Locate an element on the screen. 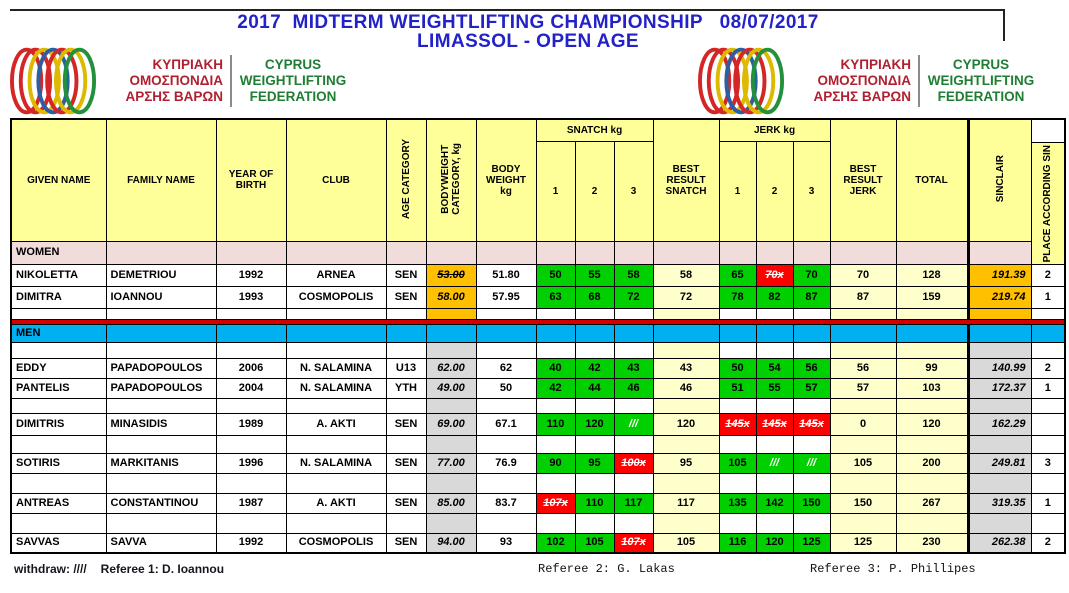 Image resolution: width=1069 pixels, height=593 pixels. cell-sinclair: 219.74 is located at coordinates (999, 297).